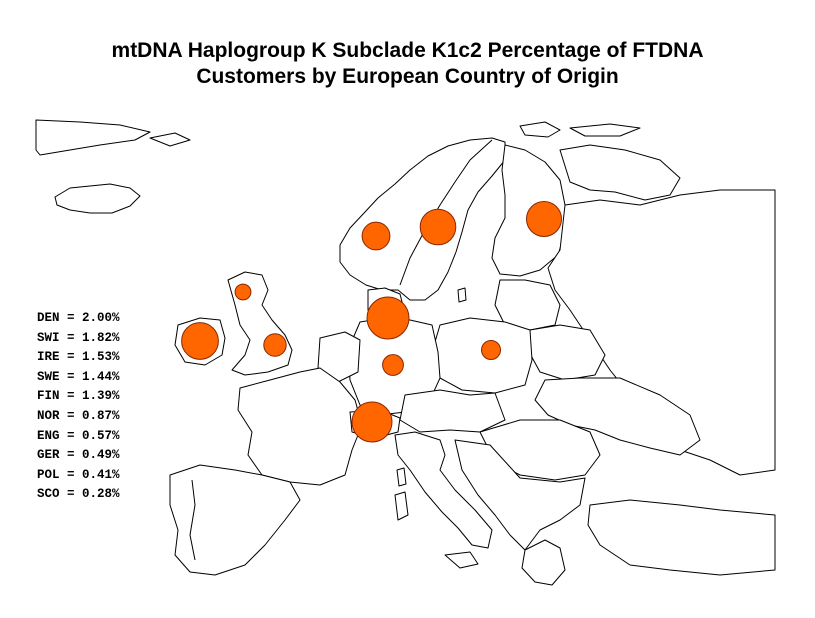  Describe the element at coordinates (78, 415) in the screenshot. I see `legend-row-nor: NOR = 0.87%` at that location.